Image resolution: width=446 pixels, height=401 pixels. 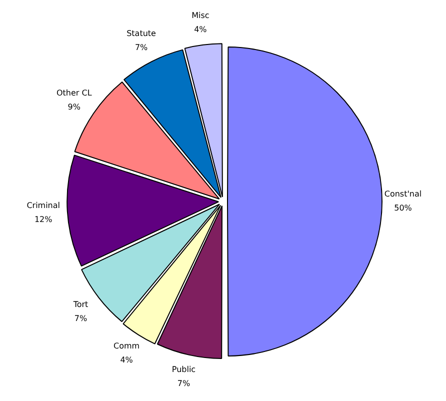 I want to click on slice-label: Misc, so click(x=201, y=15).